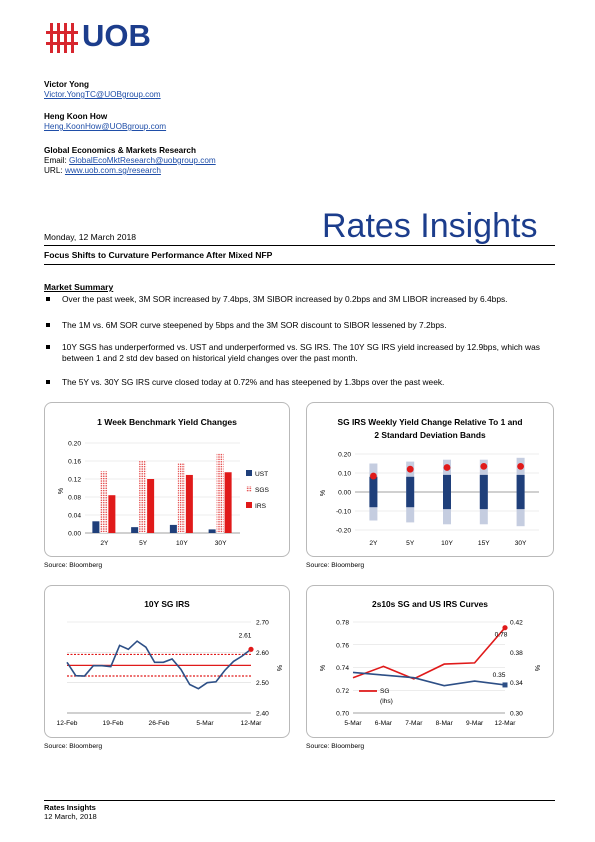 The height and width of the screenshot is (842, 595). I want to click on y-tick-label: 0.00, so click(74, 534).